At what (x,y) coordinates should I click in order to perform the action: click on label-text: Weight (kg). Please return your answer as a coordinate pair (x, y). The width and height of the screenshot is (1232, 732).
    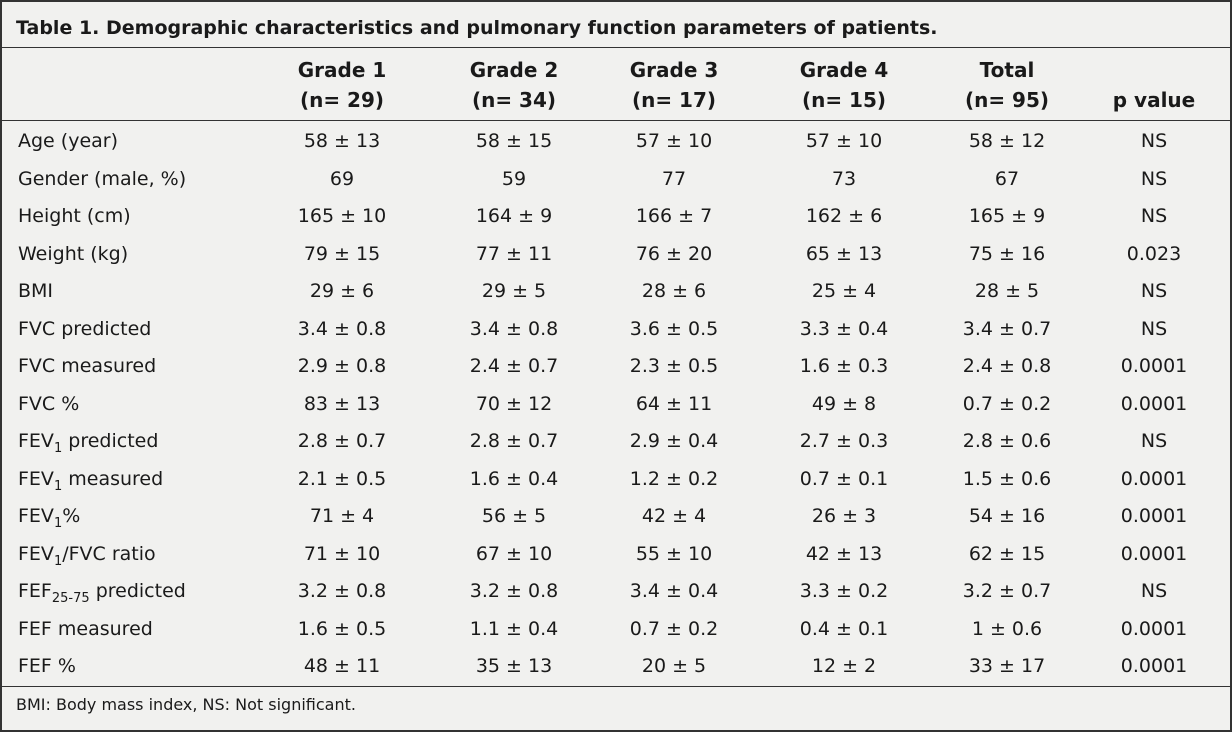
    Looking at the image, I should click on (73, 253).